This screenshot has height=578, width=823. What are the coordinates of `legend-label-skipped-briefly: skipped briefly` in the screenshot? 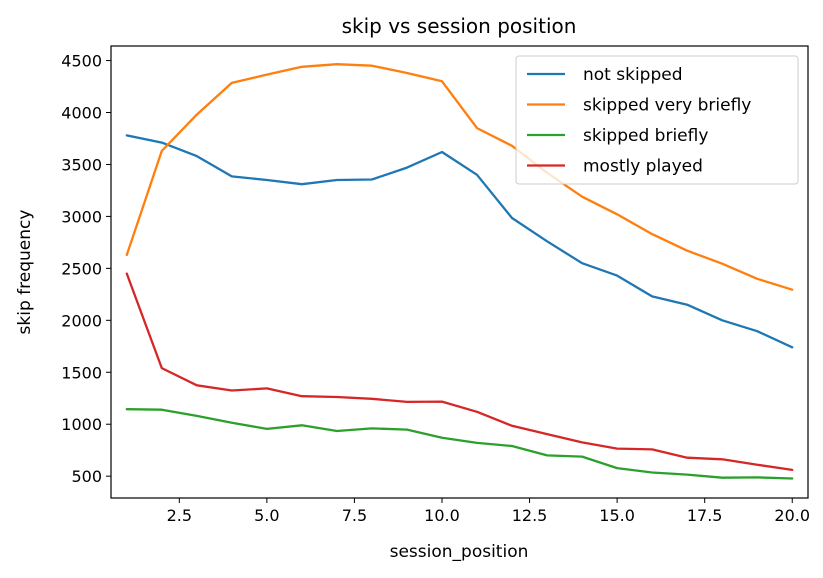 It's located at (645, 136).